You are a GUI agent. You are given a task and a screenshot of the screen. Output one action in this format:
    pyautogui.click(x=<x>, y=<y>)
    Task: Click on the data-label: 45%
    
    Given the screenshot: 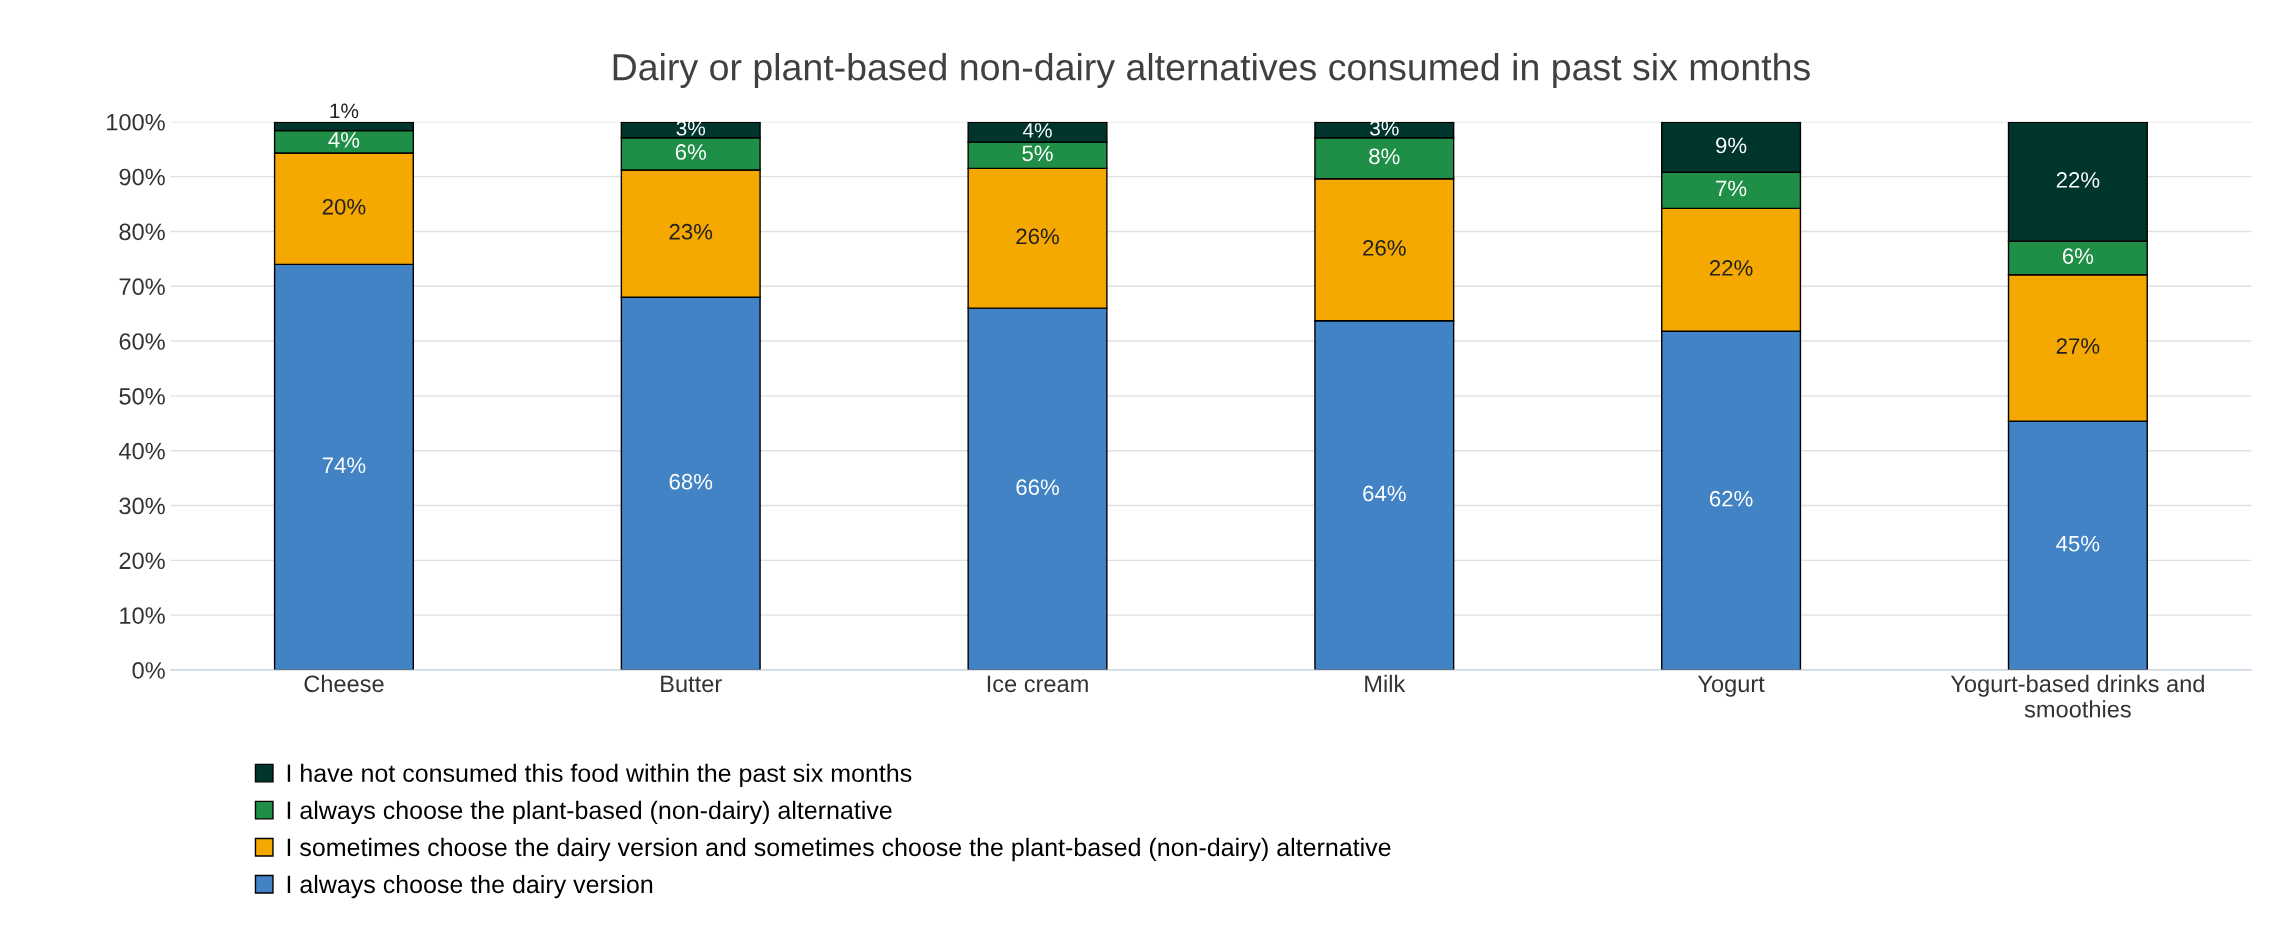 What is the action you would take?
    pyautogui.click(x=2078, y=543)
    